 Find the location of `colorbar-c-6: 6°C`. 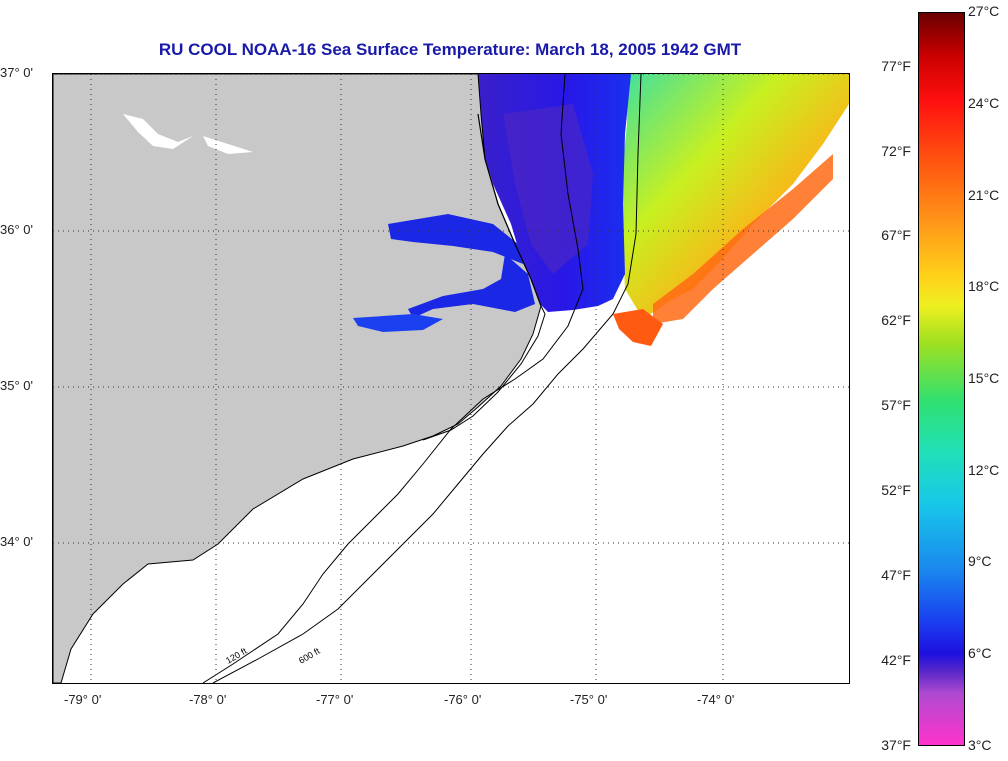

colorbar-c-6: 6°C is located at coordinates (980, 653).